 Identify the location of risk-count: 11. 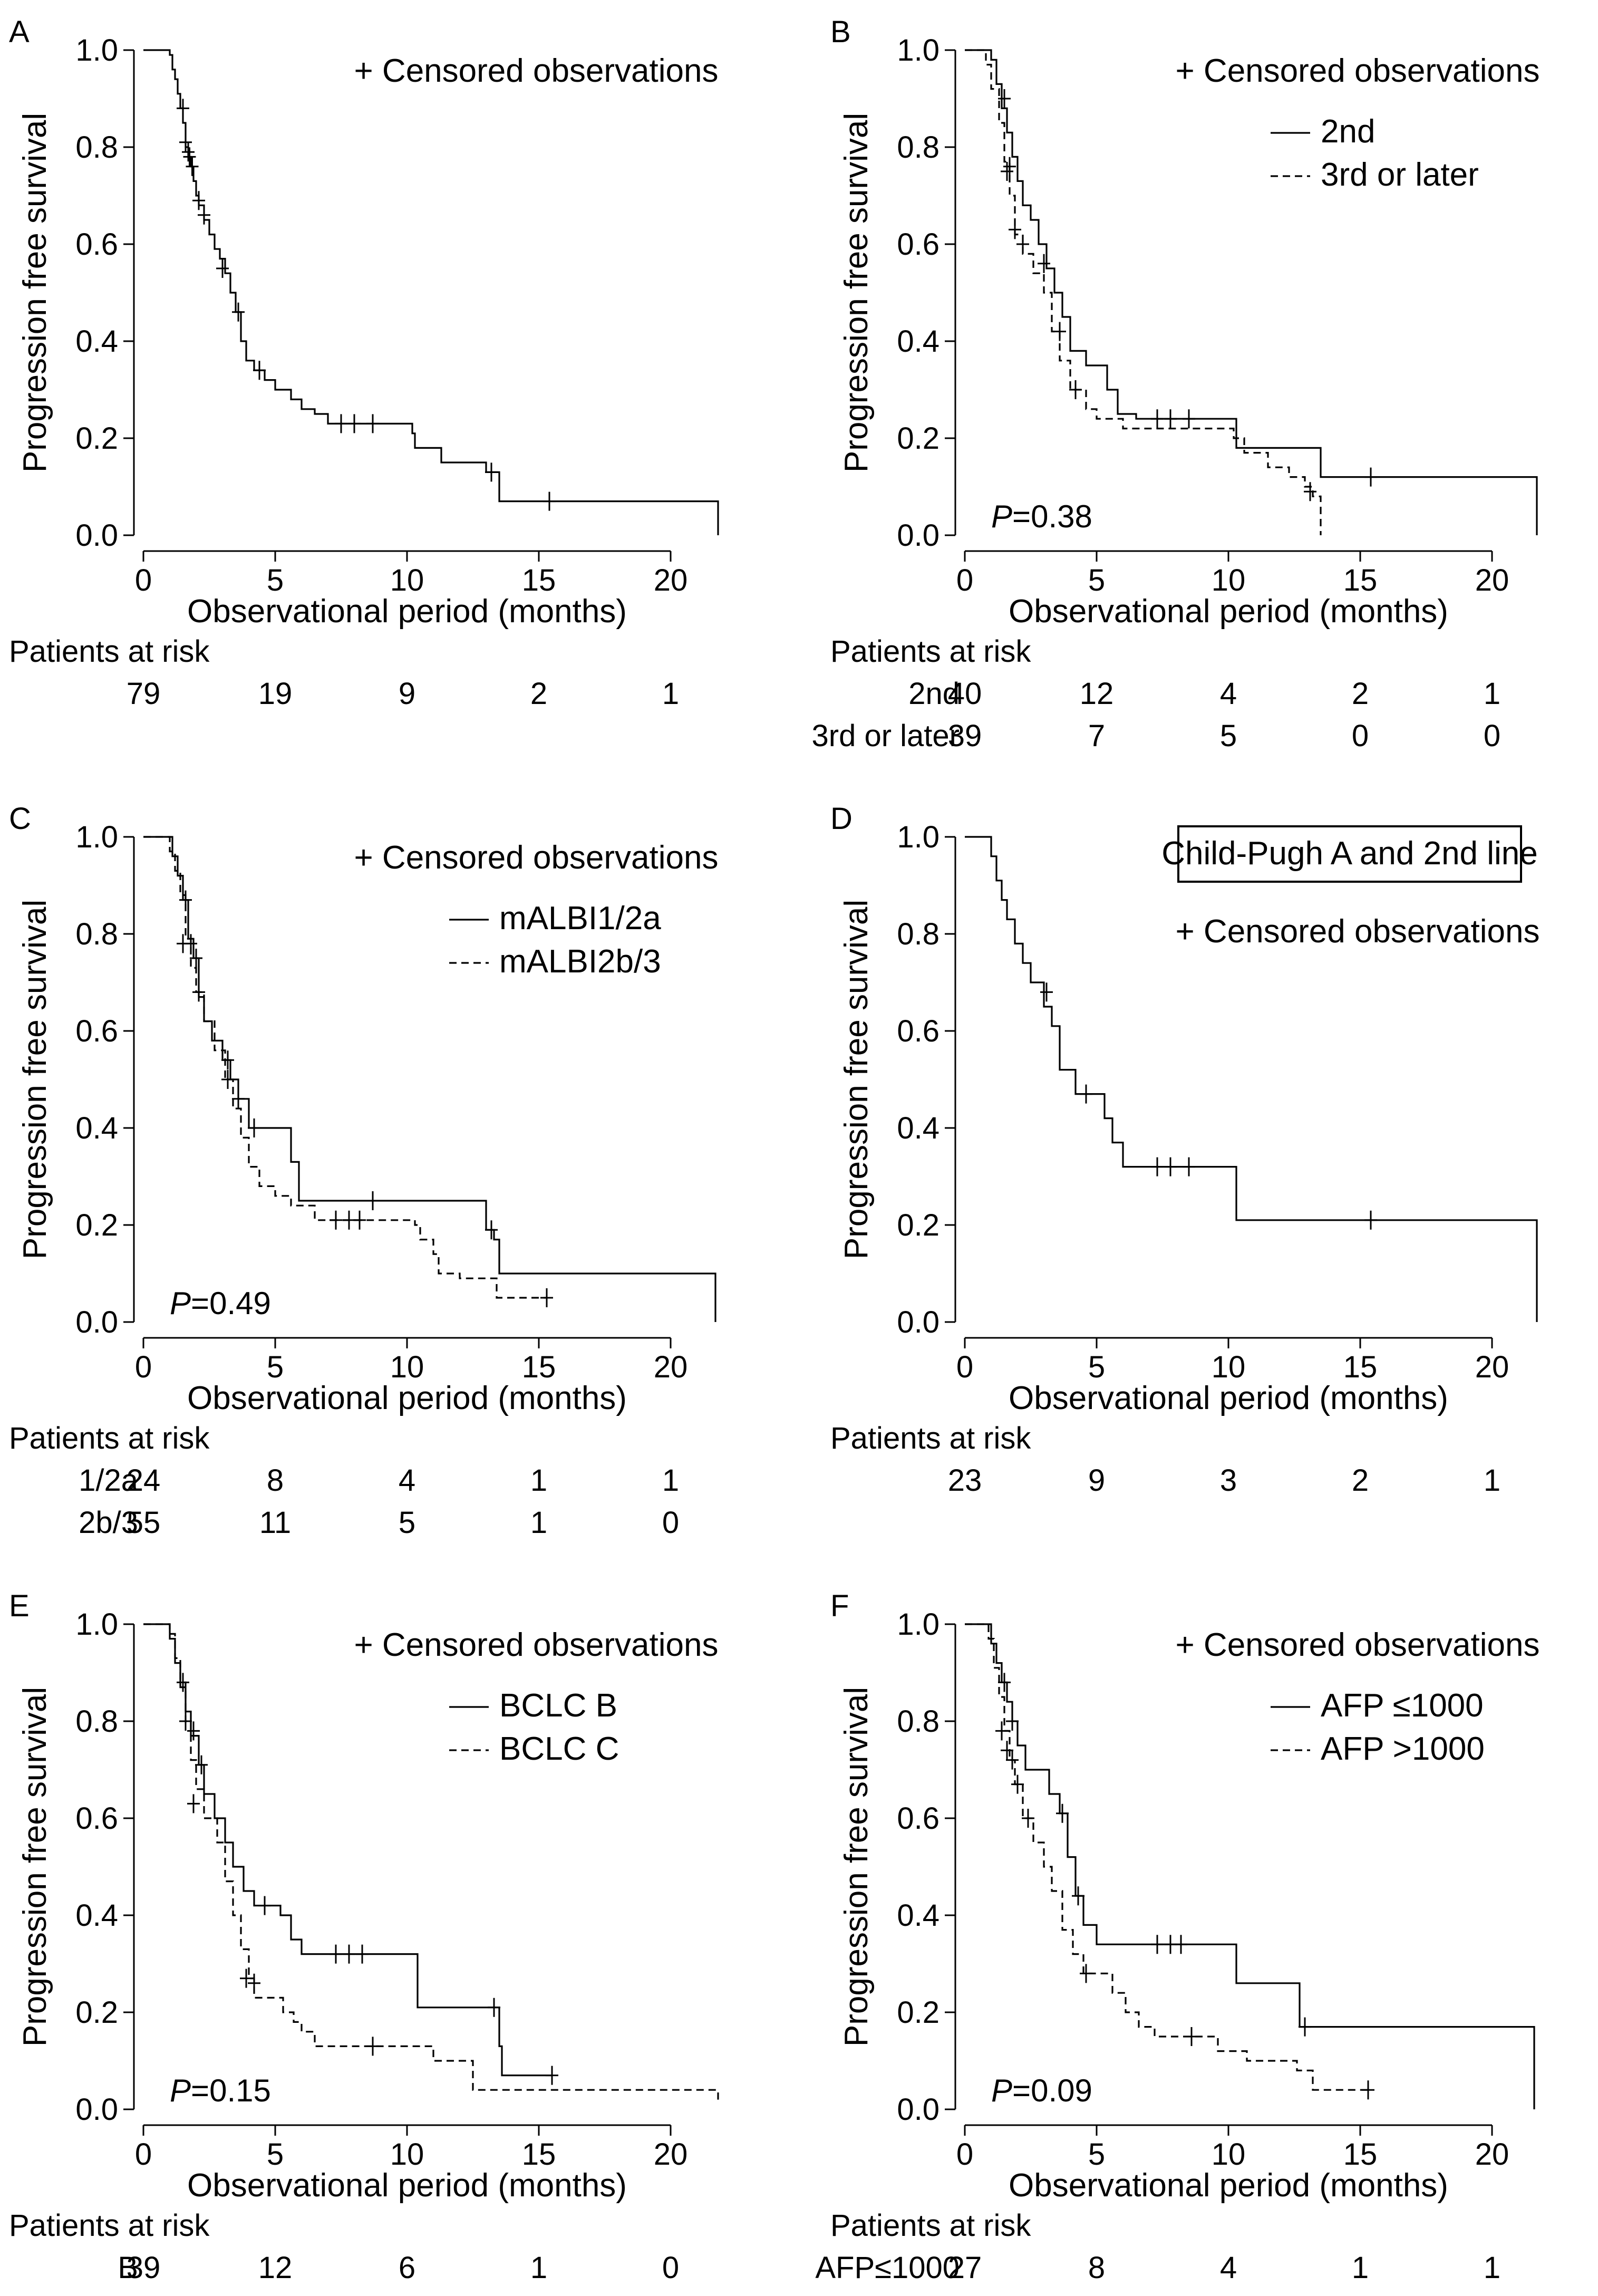
(1096, 2294).